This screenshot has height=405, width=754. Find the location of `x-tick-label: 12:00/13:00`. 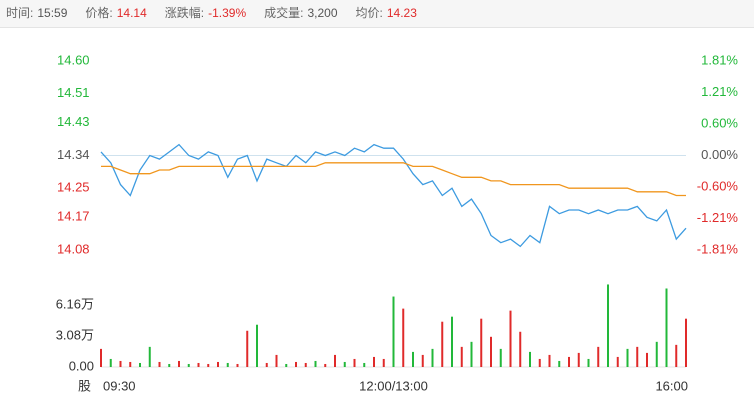

x-tick-label: 12:00/13:00 is located at coordinates (393, 385).